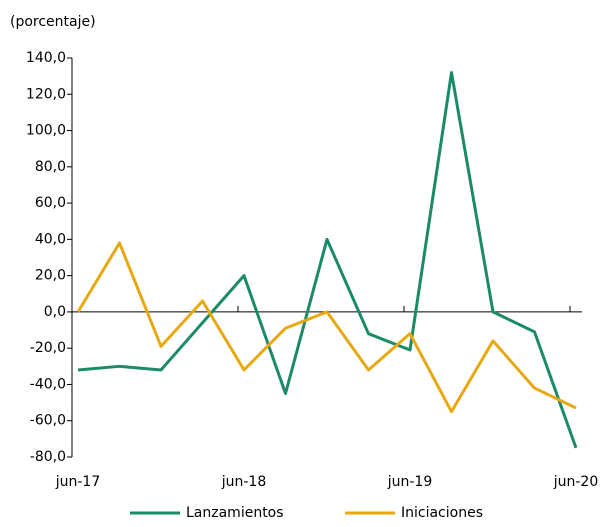 The height and width of the screenshot is (527, 607). Describe the element at coordinates (50, 167) in the screenshot. I see `y-tick-label: 80,0` at that location.